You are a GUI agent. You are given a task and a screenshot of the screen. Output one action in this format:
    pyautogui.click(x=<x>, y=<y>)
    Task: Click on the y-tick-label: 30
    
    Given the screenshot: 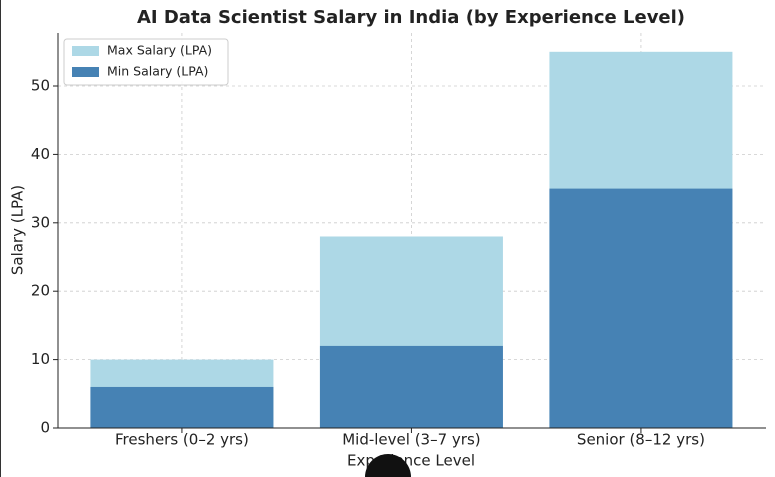 What is the action you would take?
    pyautogui.click(x=40, y=222)
    